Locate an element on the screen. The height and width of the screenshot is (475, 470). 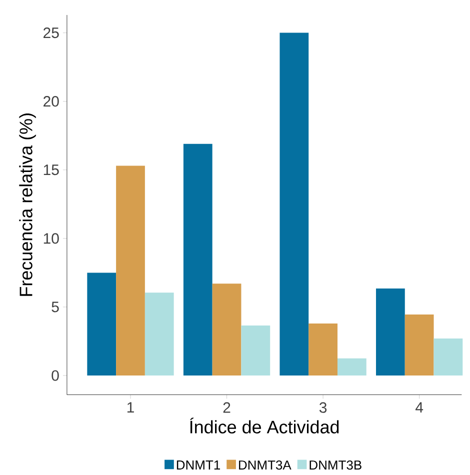
y-axis-title: Frecuencia relativa (%) is located at coordinates (27, 205).